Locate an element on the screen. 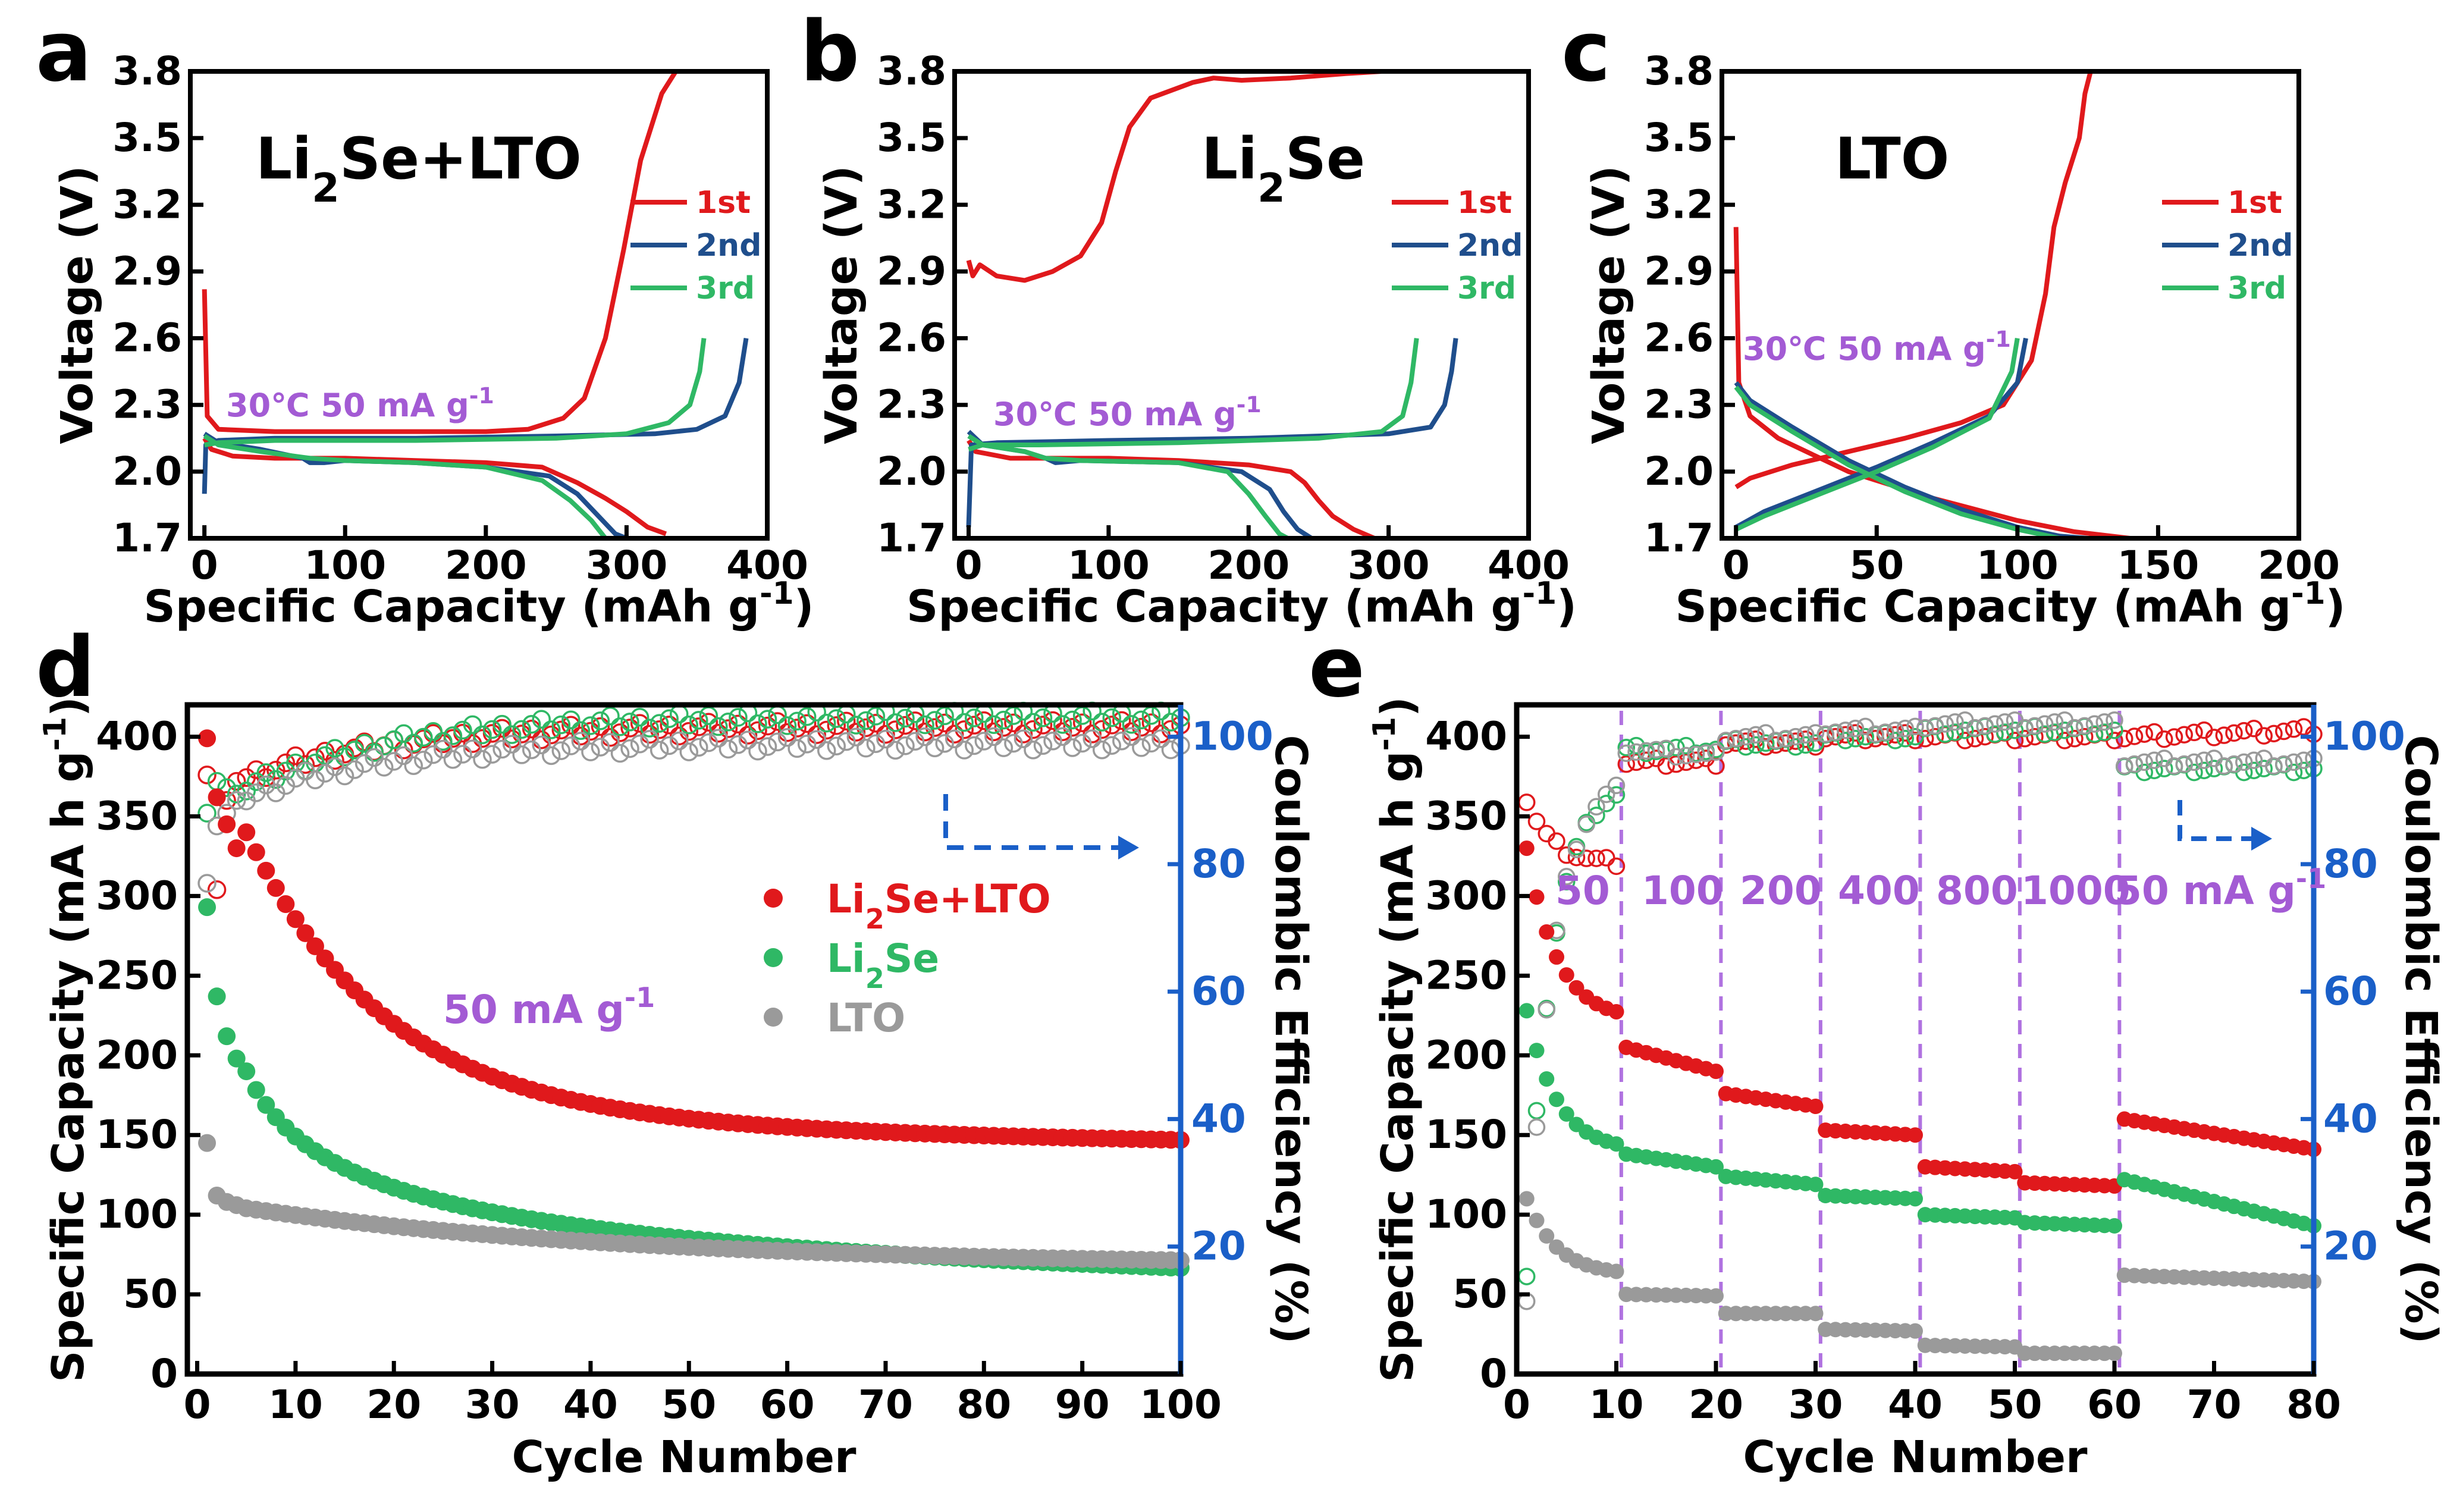 This screenshot has height=1512, width=2463. x-tick-label: 50 is located at coordinates (2015, 1405).